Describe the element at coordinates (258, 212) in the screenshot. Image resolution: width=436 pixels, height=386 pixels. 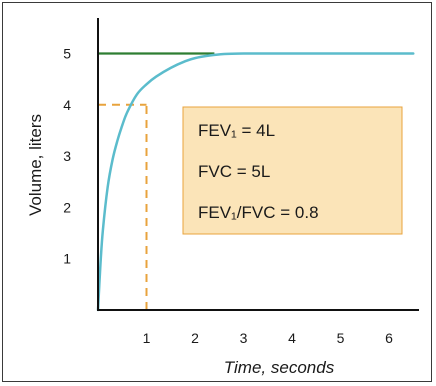
I see `annotation-ratio: FEV₁/FVC = 0.8` at that location.